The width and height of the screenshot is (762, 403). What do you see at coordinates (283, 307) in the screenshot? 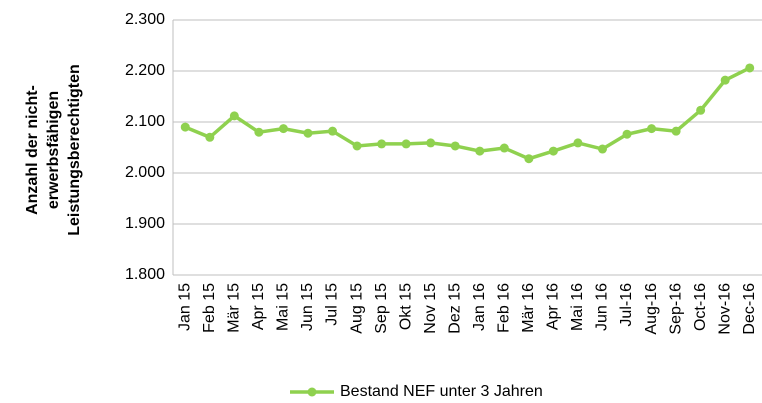
I see `x-tick-label: Mai 15` at bounding box center [283, 307].